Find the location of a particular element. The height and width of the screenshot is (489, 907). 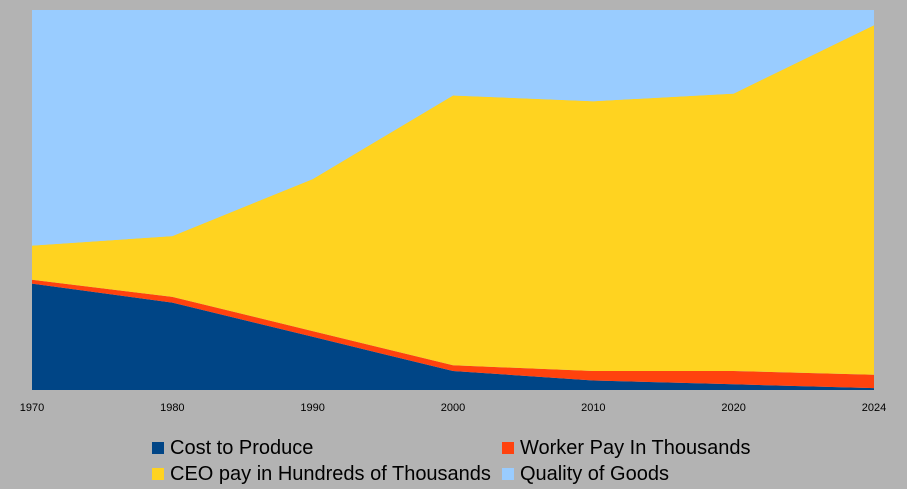

legend-item-worker-pay: Worker Pay In Thousands is located at coordinates (652, 448).